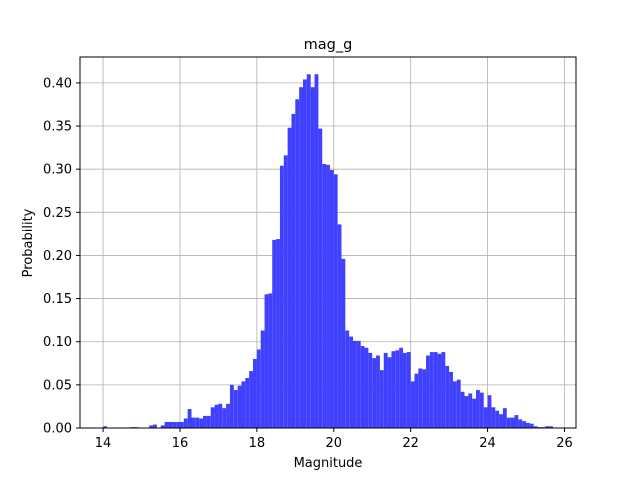 This screenshot has width=640, height=480. I want to click on y-tick-label: 0.35, so click(57, 127).